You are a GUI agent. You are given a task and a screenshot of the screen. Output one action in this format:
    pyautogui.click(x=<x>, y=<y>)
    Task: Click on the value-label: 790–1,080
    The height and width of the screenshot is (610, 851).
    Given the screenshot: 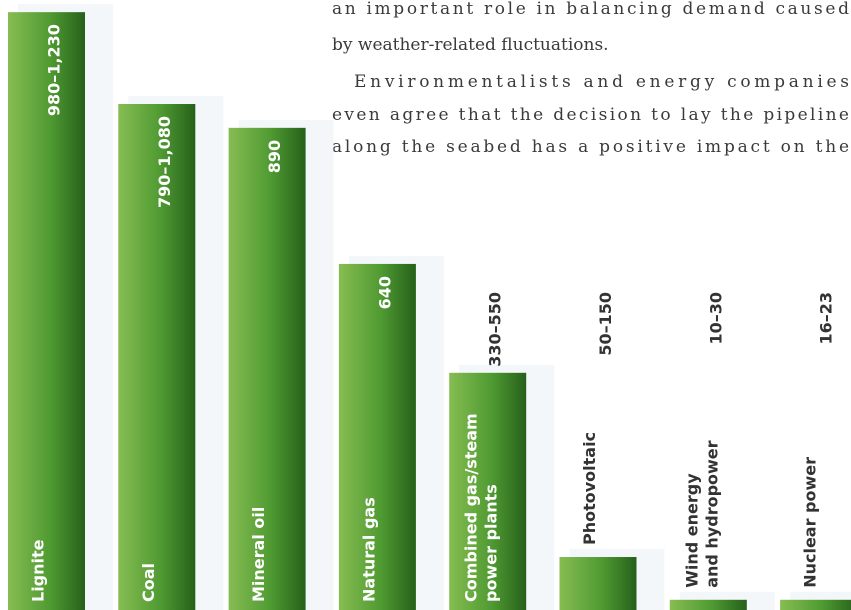 What is the action you would take?
    pyautogui.click(x=164, y=162)
    